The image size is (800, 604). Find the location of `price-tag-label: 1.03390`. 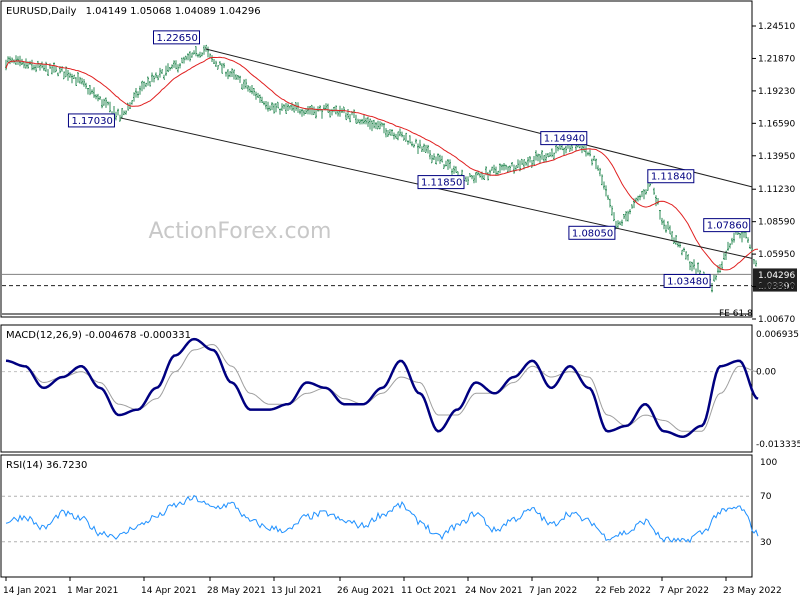

price-tag-label: 1.03390 is located at coordinates (776, 287).